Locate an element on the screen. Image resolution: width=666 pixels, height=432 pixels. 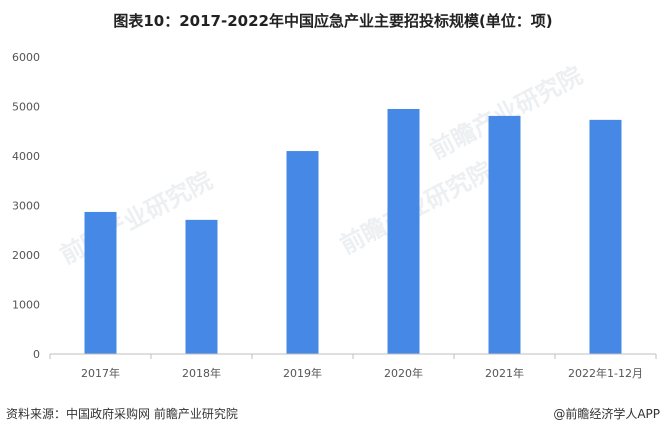
y-tick-label: 5000 is located at coordinates (26, 107).